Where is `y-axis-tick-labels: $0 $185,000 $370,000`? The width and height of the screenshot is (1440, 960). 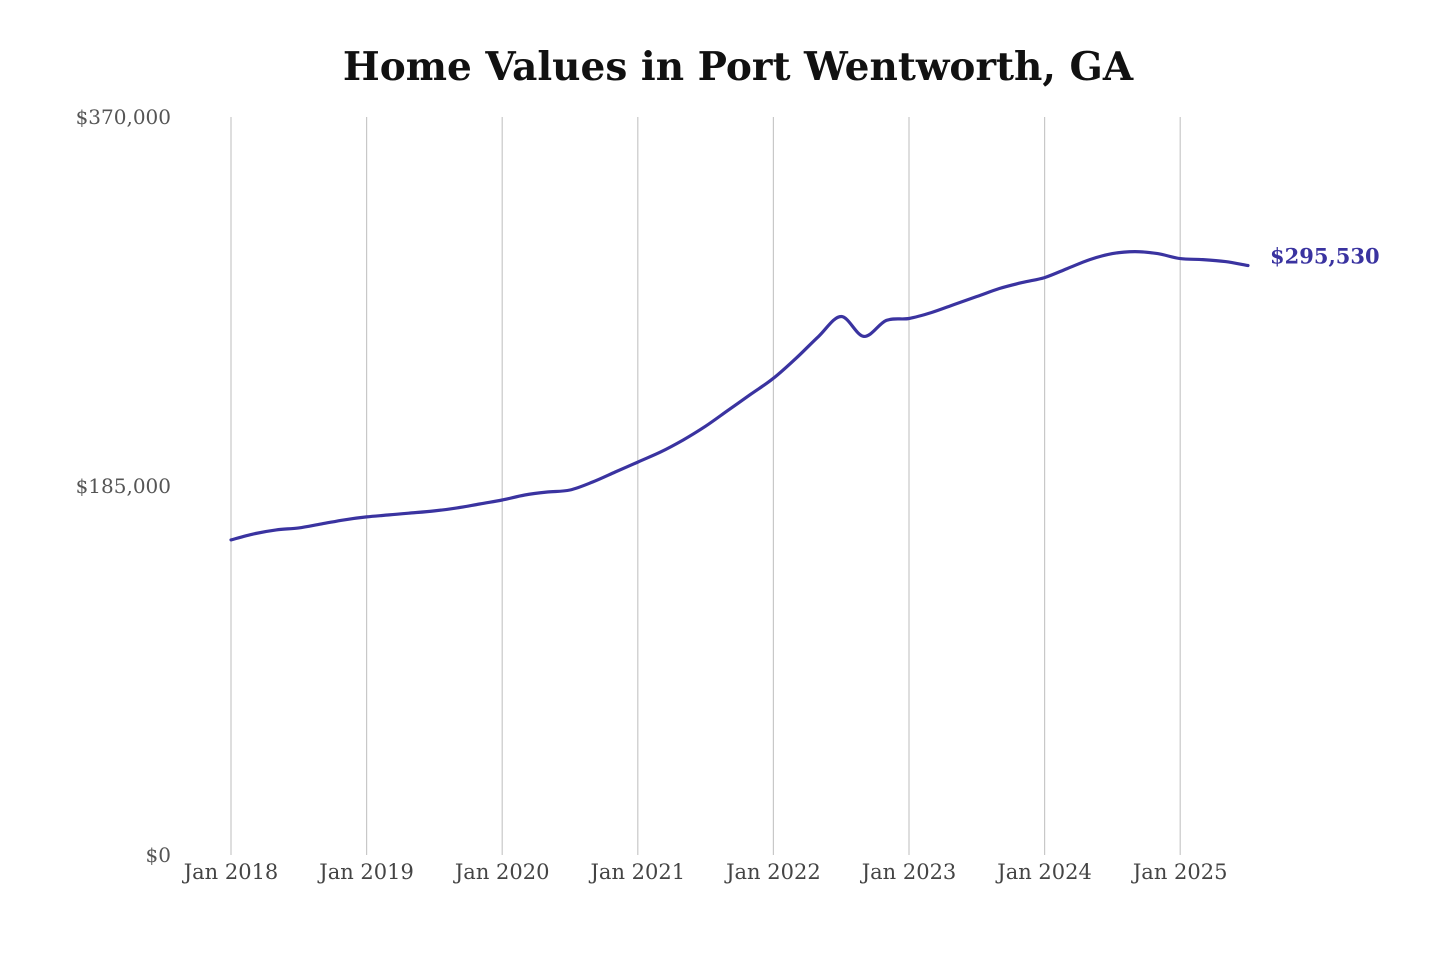
y-axis-tick-labels: $0 $185,000 $370,000 is located at coordinates (123, 486).